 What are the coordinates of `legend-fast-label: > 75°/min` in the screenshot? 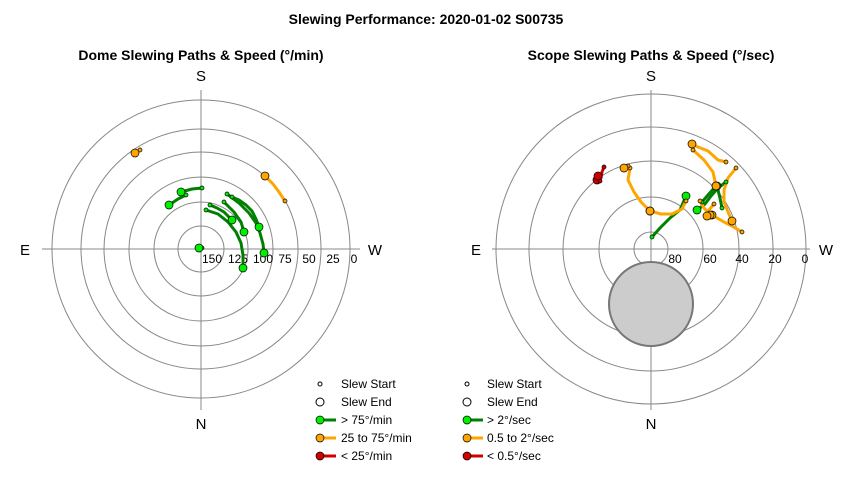 It's located at (366, 420).